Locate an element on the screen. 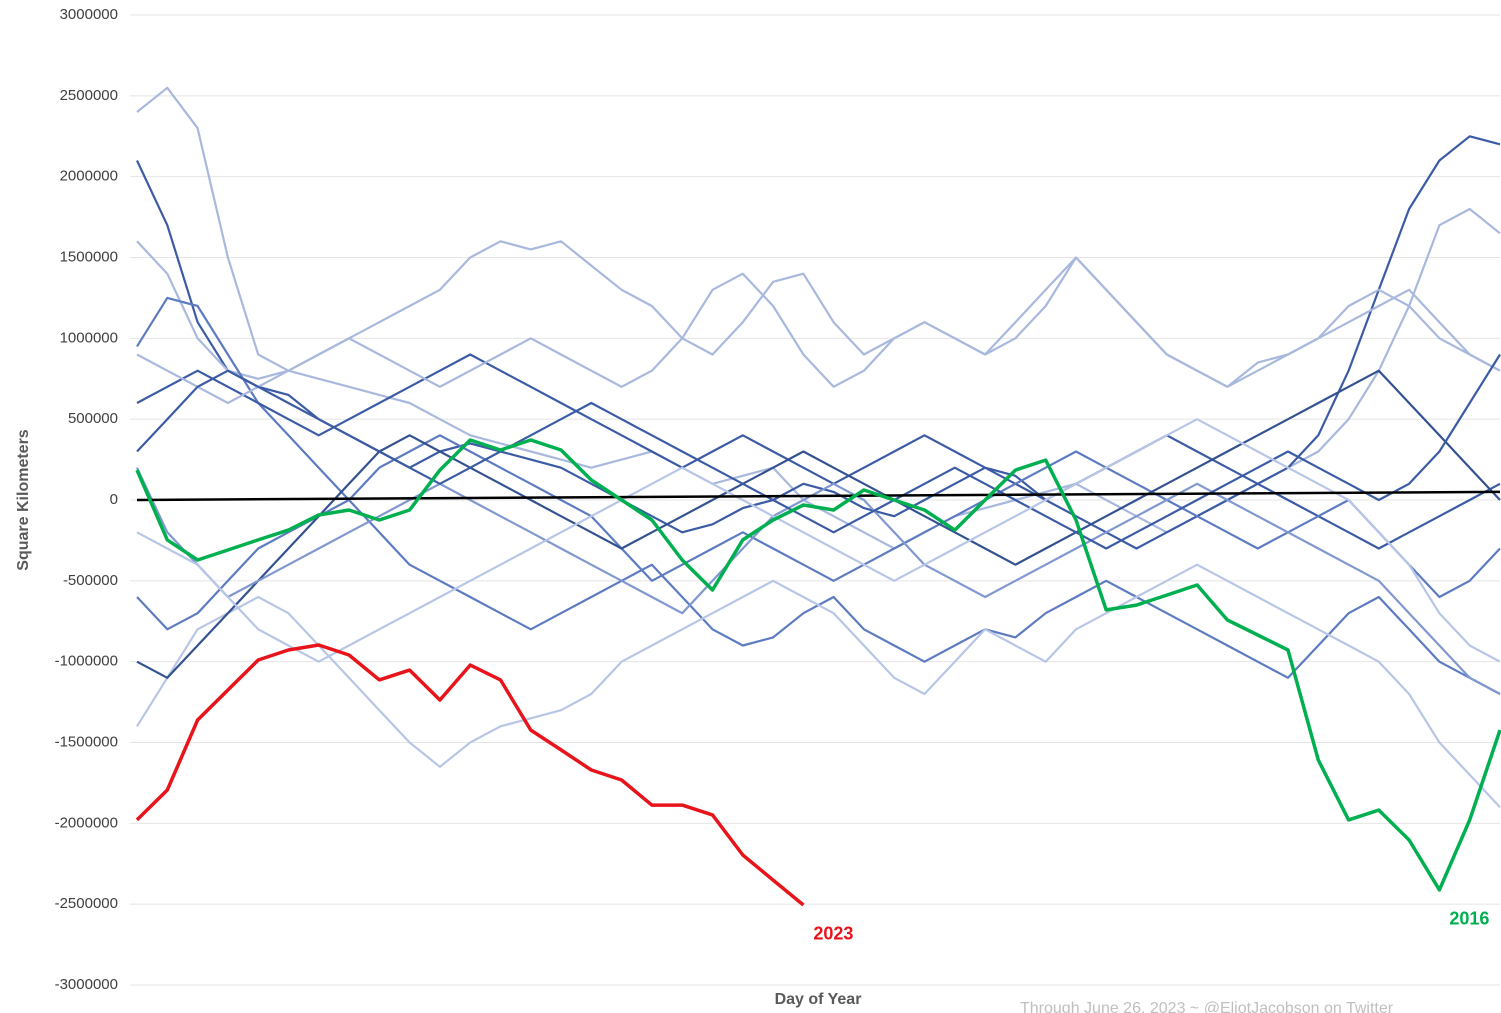 Image resolution: width=1501 pixels, height=1013 pixels. y-tick-label: 2000000 is located at coordinates (89, 176).